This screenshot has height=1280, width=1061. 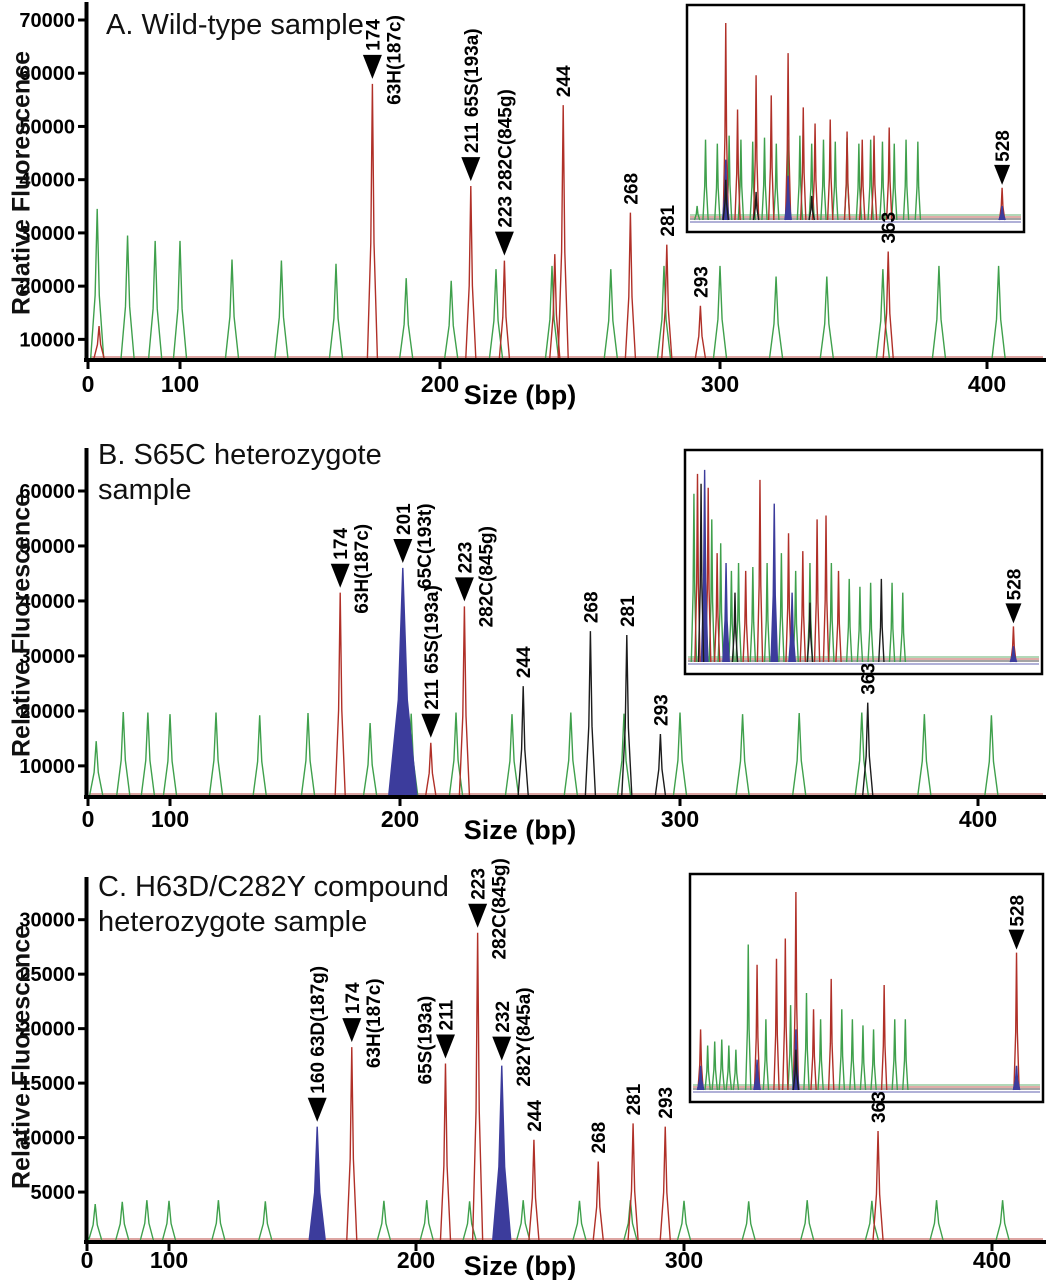 What do you see at coordinates (680, 819) in the screenshot?
I see `x-tick-label: 300` at bounding box center [680, 819].